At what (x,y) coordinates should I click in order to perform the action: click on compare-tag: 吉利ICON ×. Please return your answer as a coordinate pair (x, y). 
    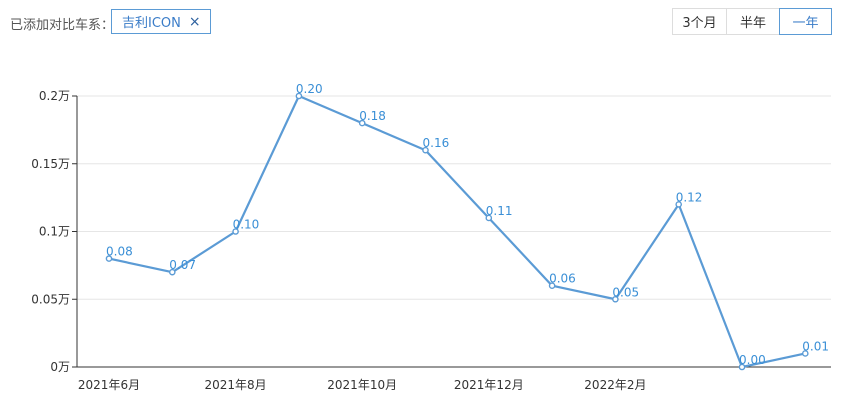
    Looking at the image, I should click on (161, 21).